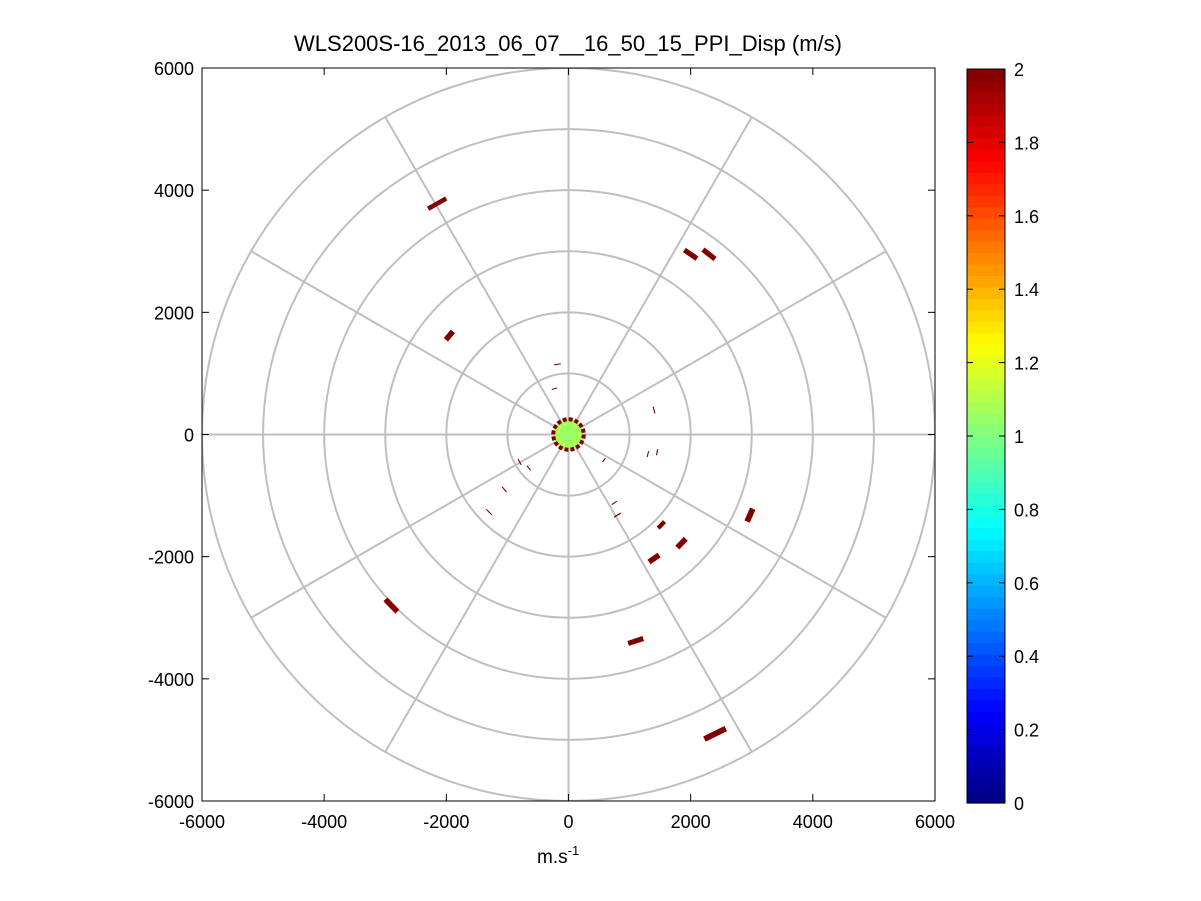 The image size is (1201, 901). What do you see at coordinates (813, 822) in the screenshot?
I see `x-tick-label: 4000` at bounding box center [813, 822].